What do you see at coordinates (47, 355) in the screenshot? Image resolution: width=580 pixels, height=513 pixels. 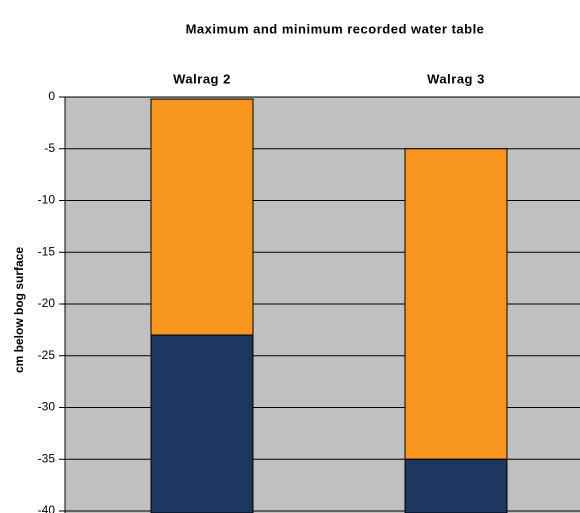 I see `y-tick-label: -25` at bounding box center [47, 355].